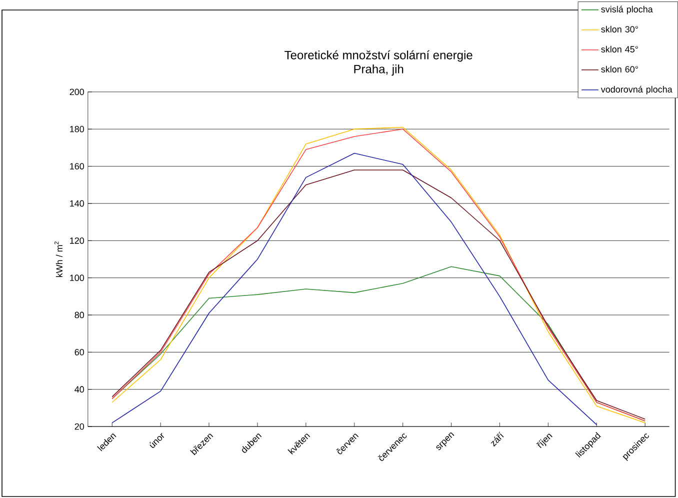 The height and width of the screenshot is (498, 678). What do you see at coordinates (619, 29) in the screenshot?
I see `legend-label: sklon 30°` at bounding box center [619, 29].